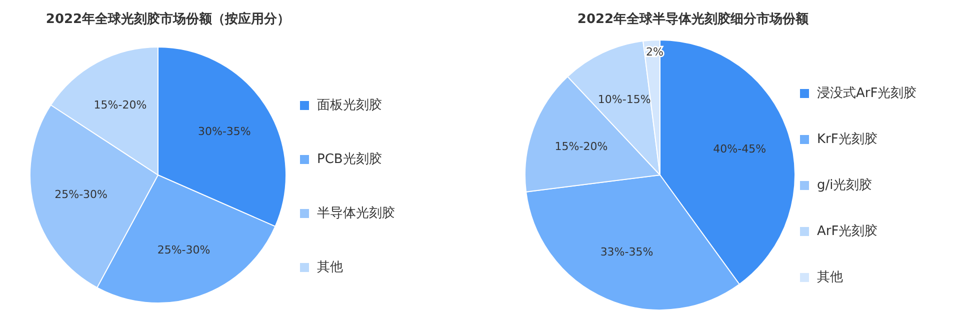 The image size is (960, 323). I want to click on data-label: 10%-15%, so click(624, 99).